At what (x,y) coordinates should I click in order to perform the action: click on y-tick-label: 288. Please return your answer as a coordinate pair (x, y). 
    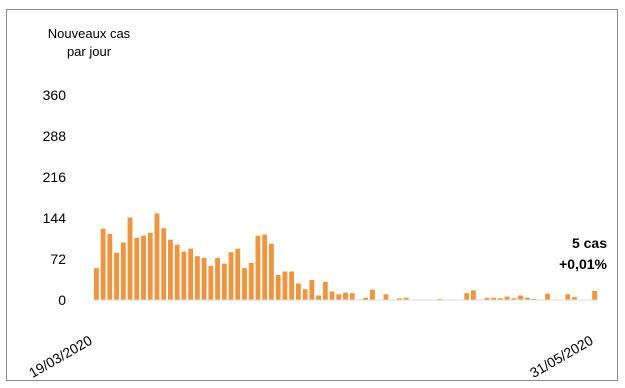
    Looking at the image, I should click on (54, 136).